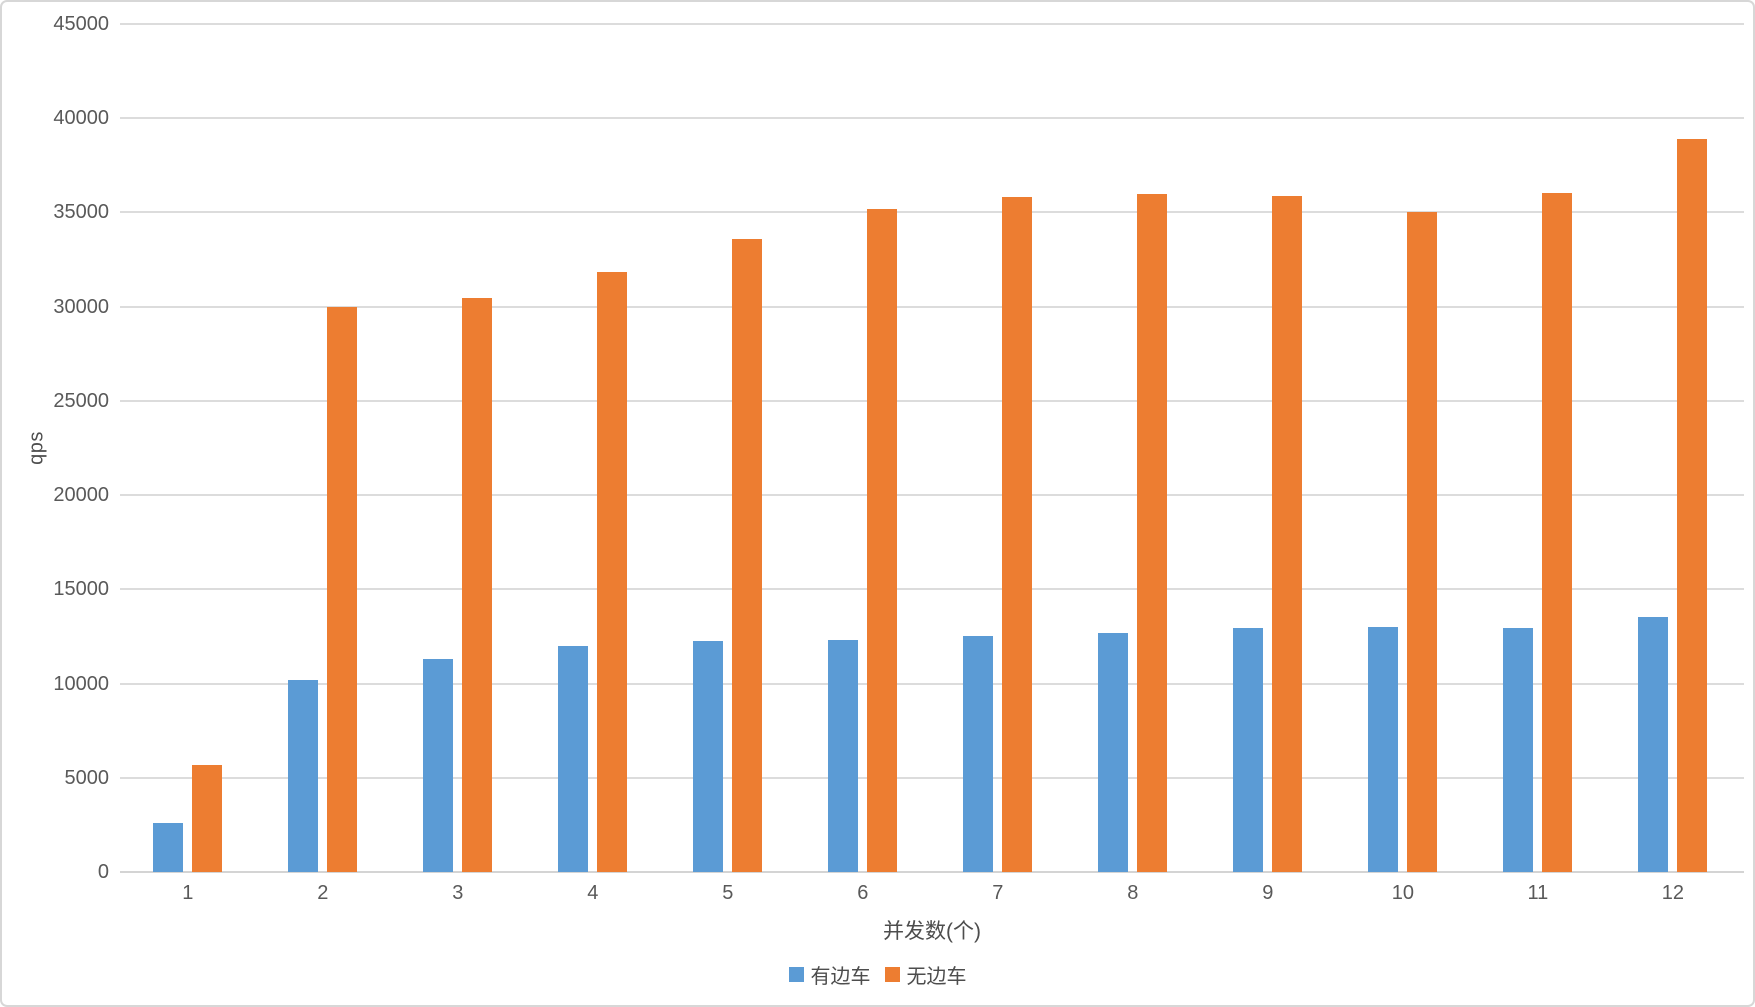  Describe the element at coordinates (1248, 750) in the screenshot. I see `bar-series1-cat9` at that location.